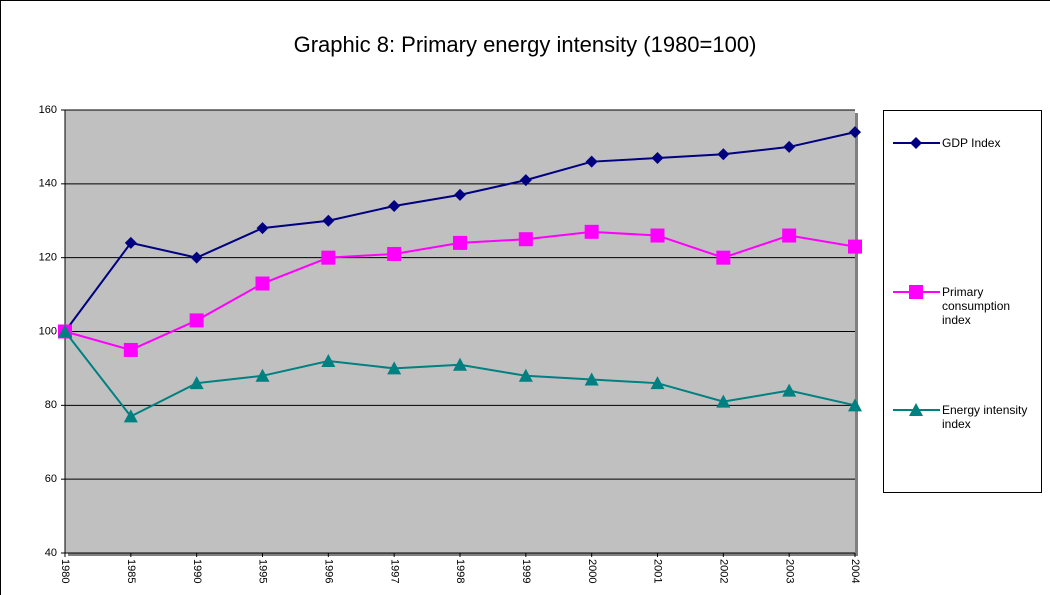 Image resolution: width=1050 pixels, height=595 pixels. What do you see at coordinates (51, 553) in the screenshot?
I see `y-tick-label: 40` at bounding box center [51, 553].